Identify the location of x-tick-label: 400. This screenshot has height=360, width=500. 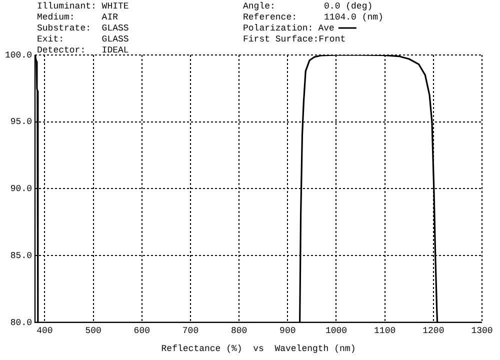
(44, 331).